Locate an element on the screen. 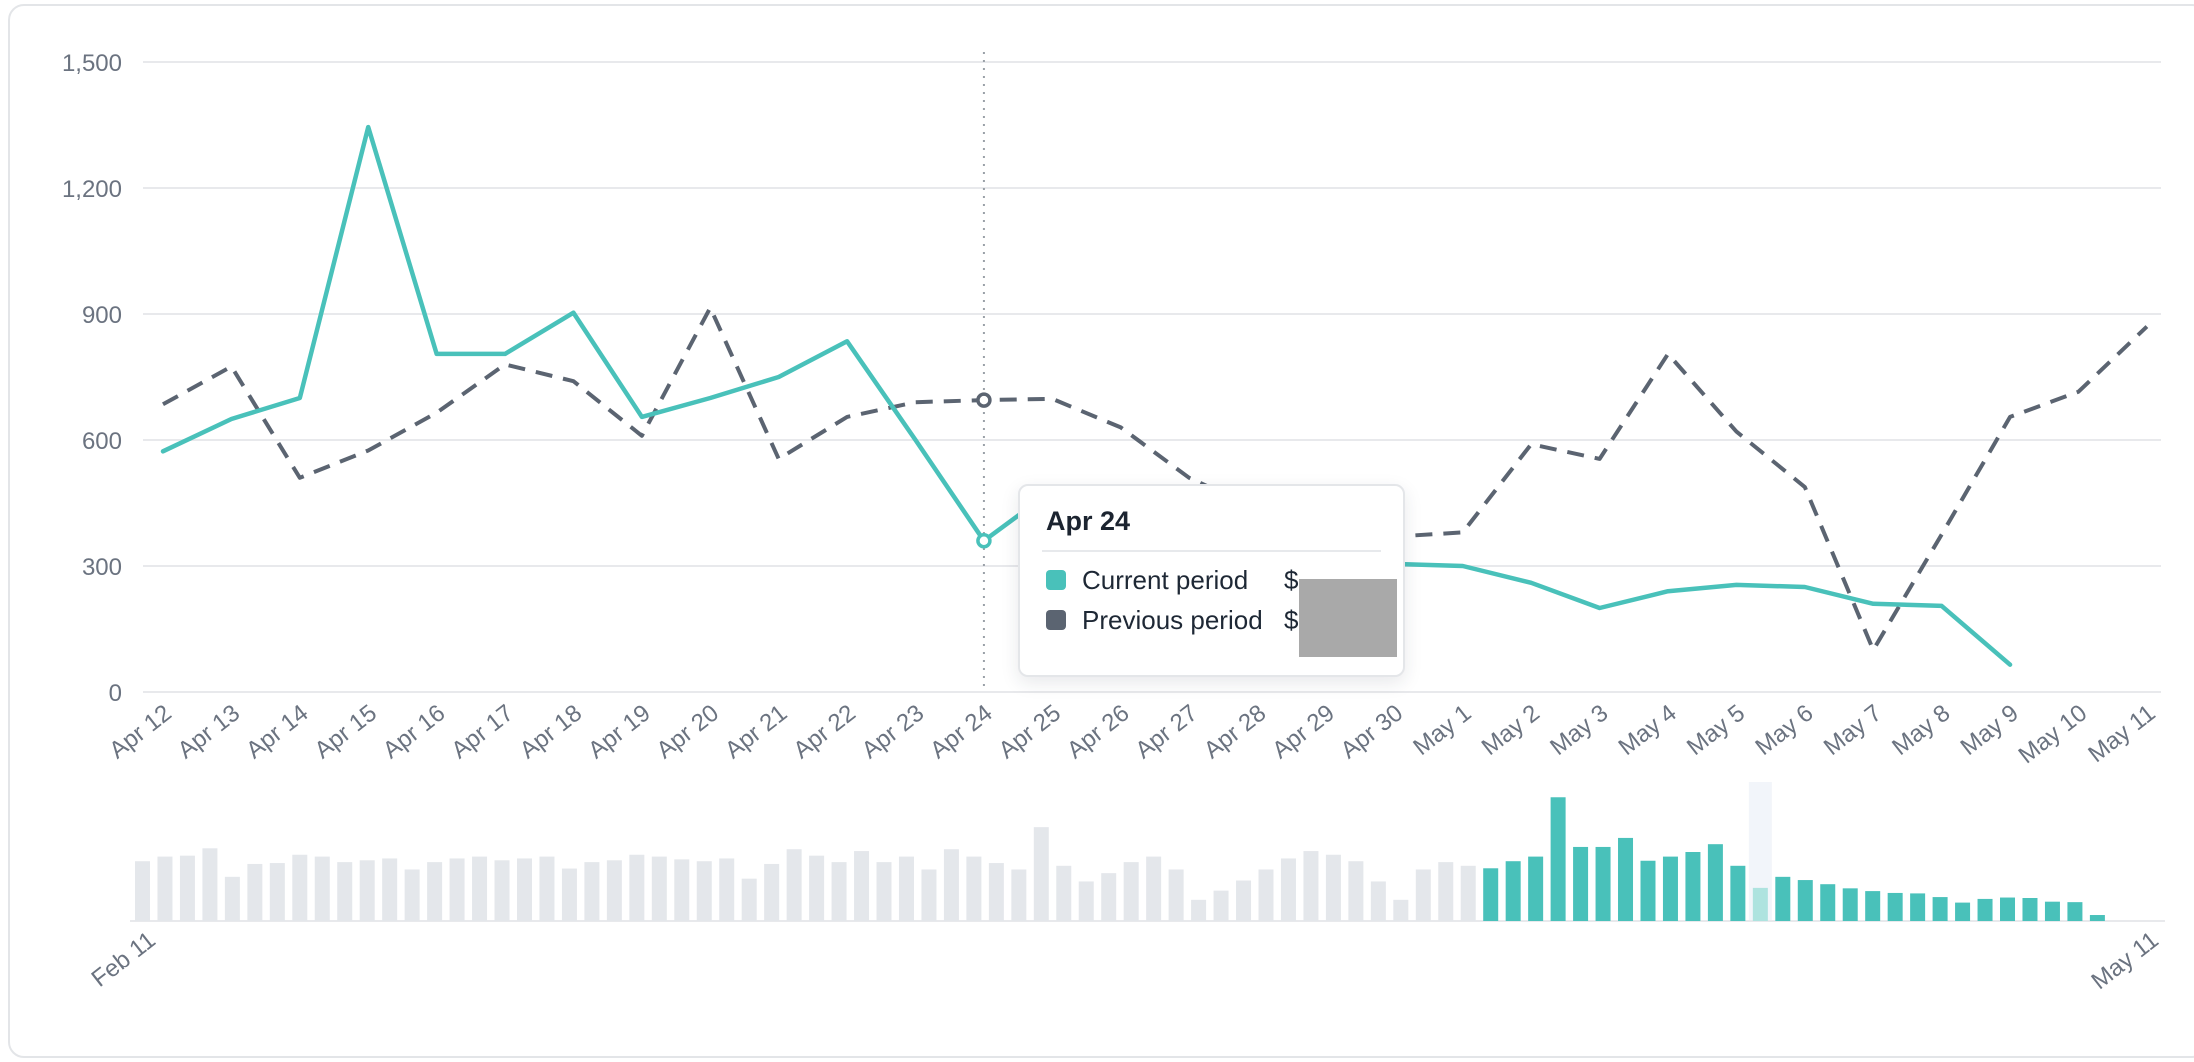  x-axis-tick-label: Apr 26 is located at coordinates (1098, 731).